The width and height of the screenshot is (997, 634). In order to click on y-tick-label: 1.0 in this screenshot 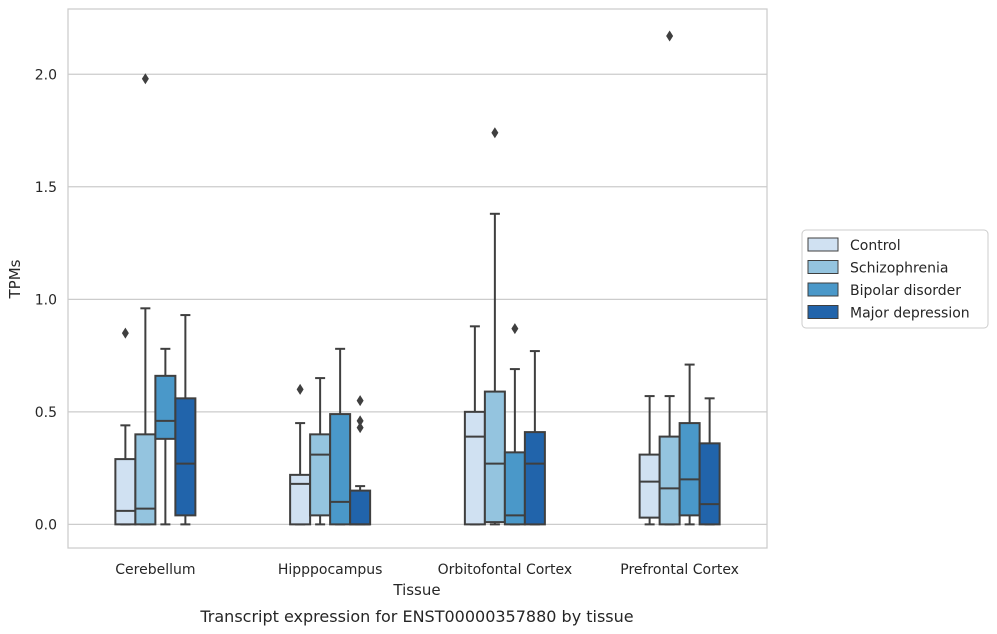, I will do `click(46, 300)`.